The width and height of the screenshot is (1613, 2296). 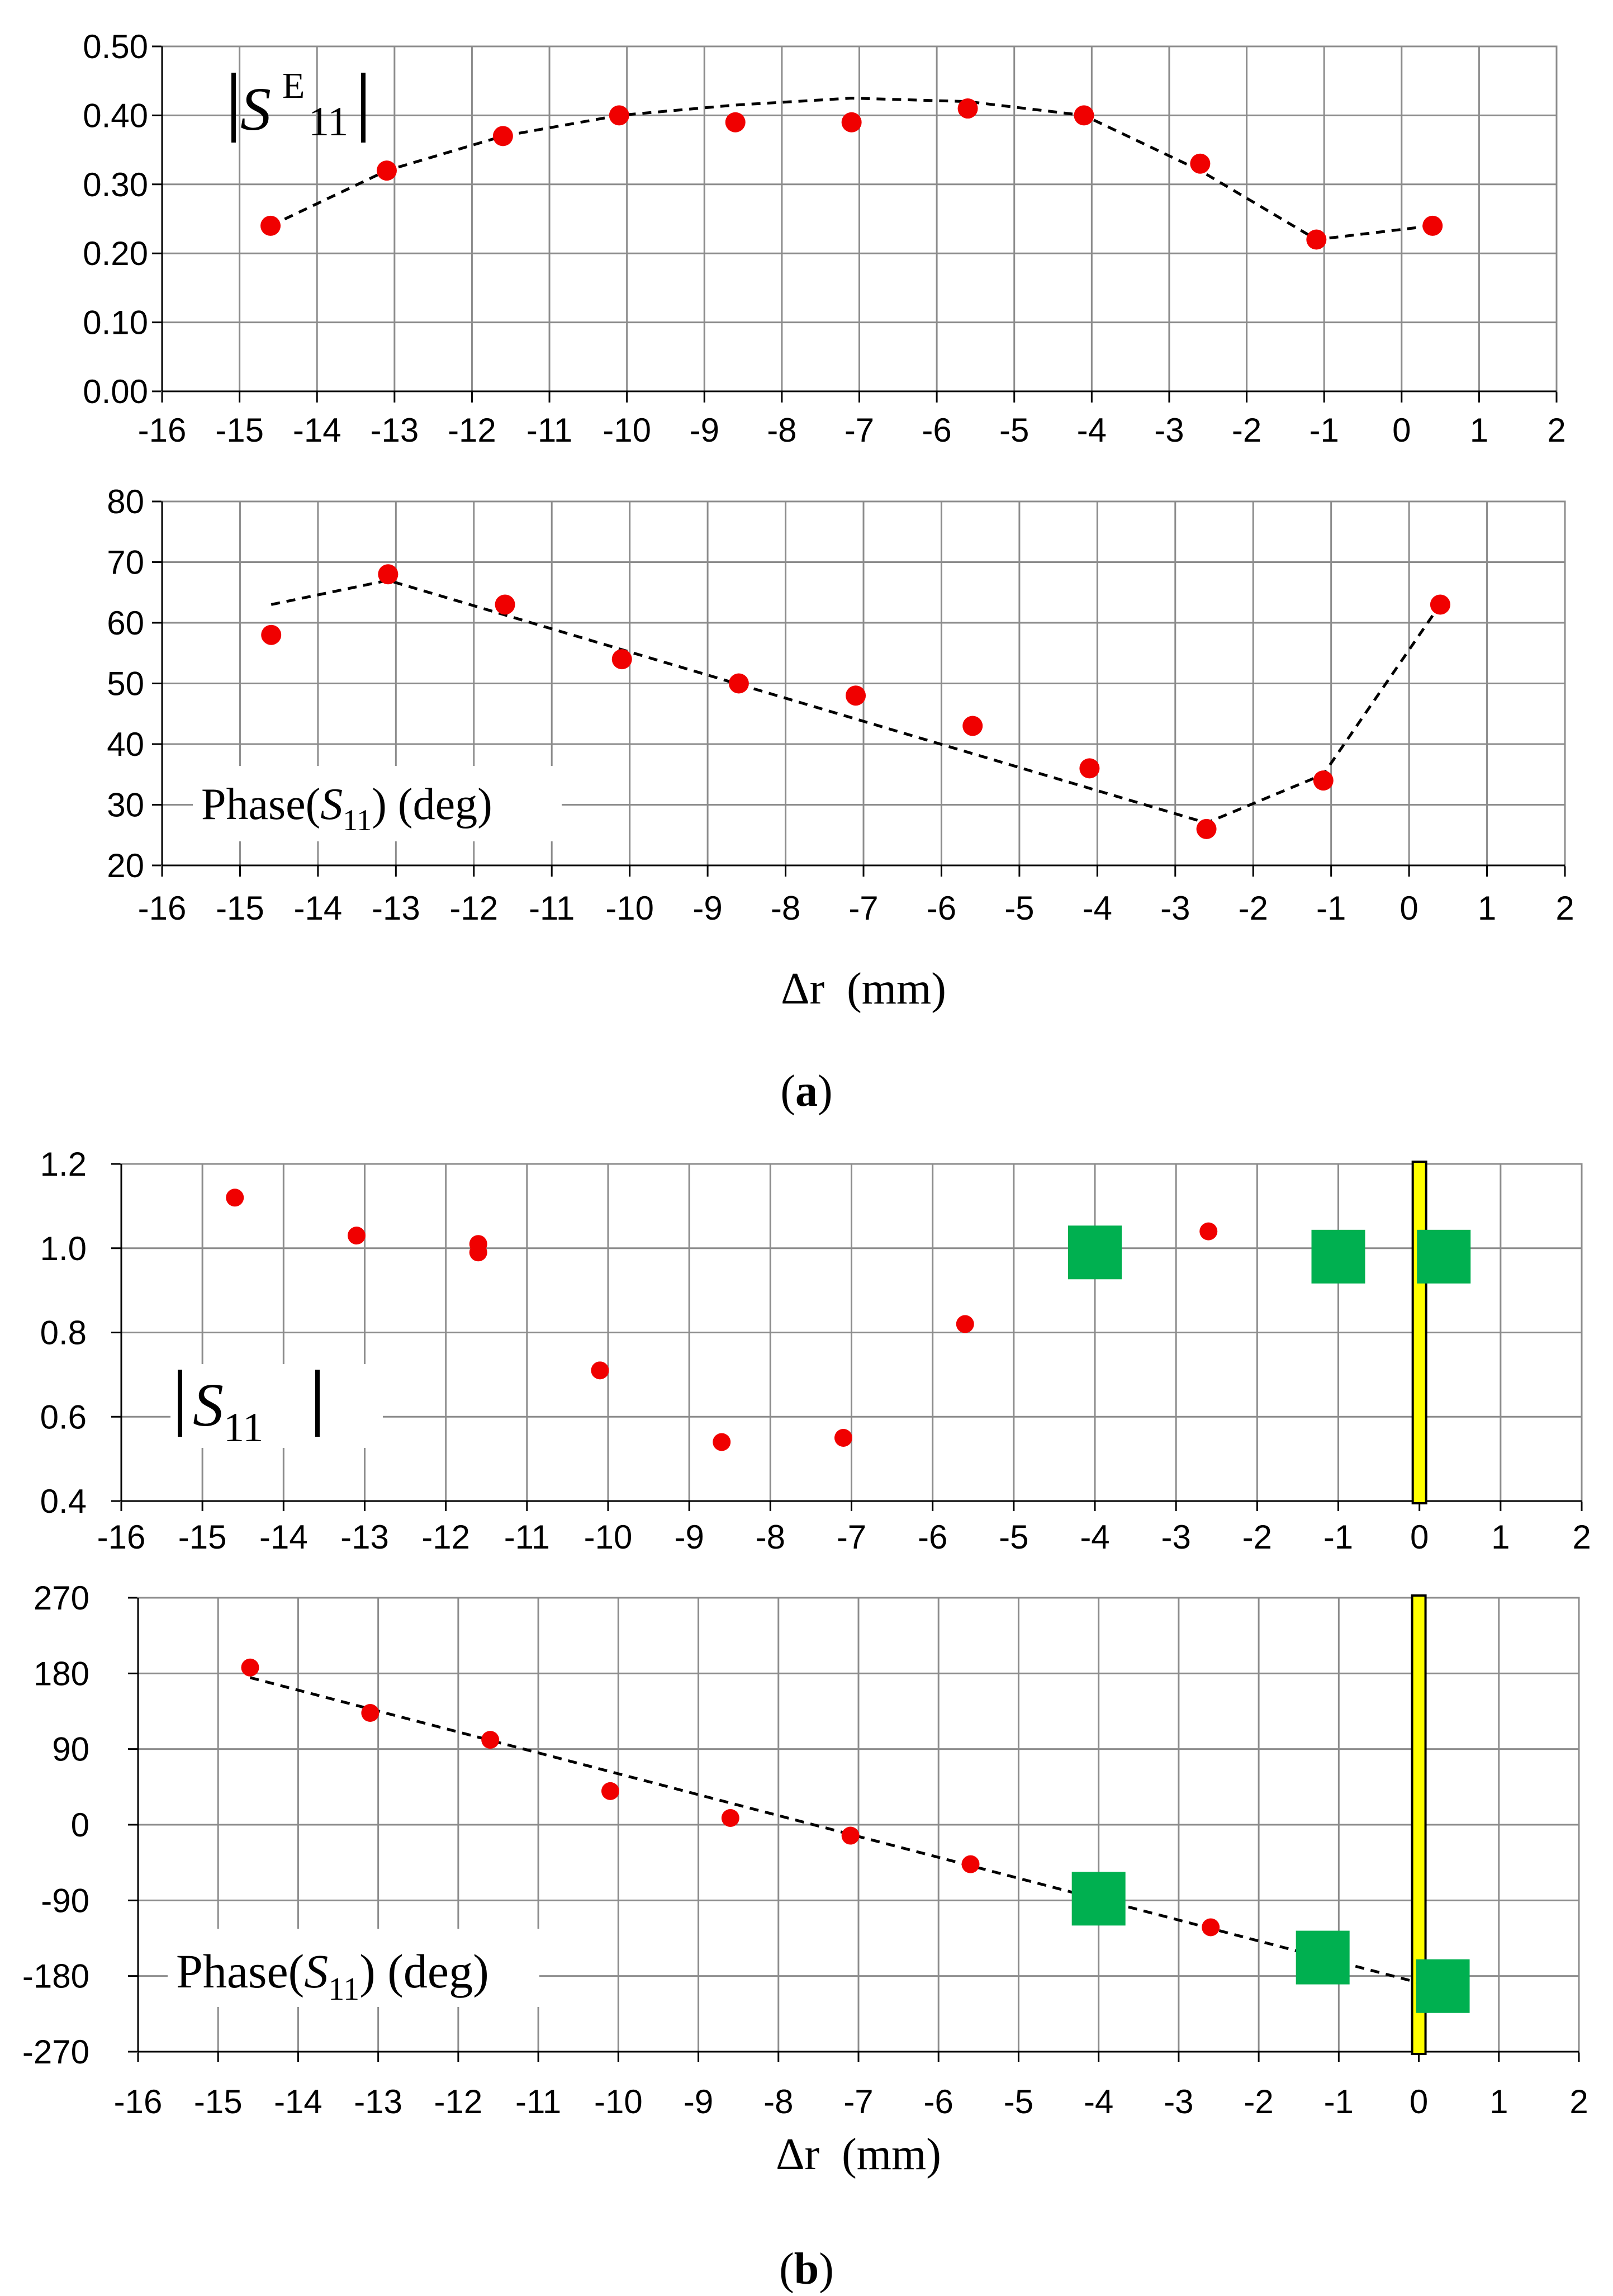 I want to click on label-a-bottom-bg, so click(x=378, y=804).